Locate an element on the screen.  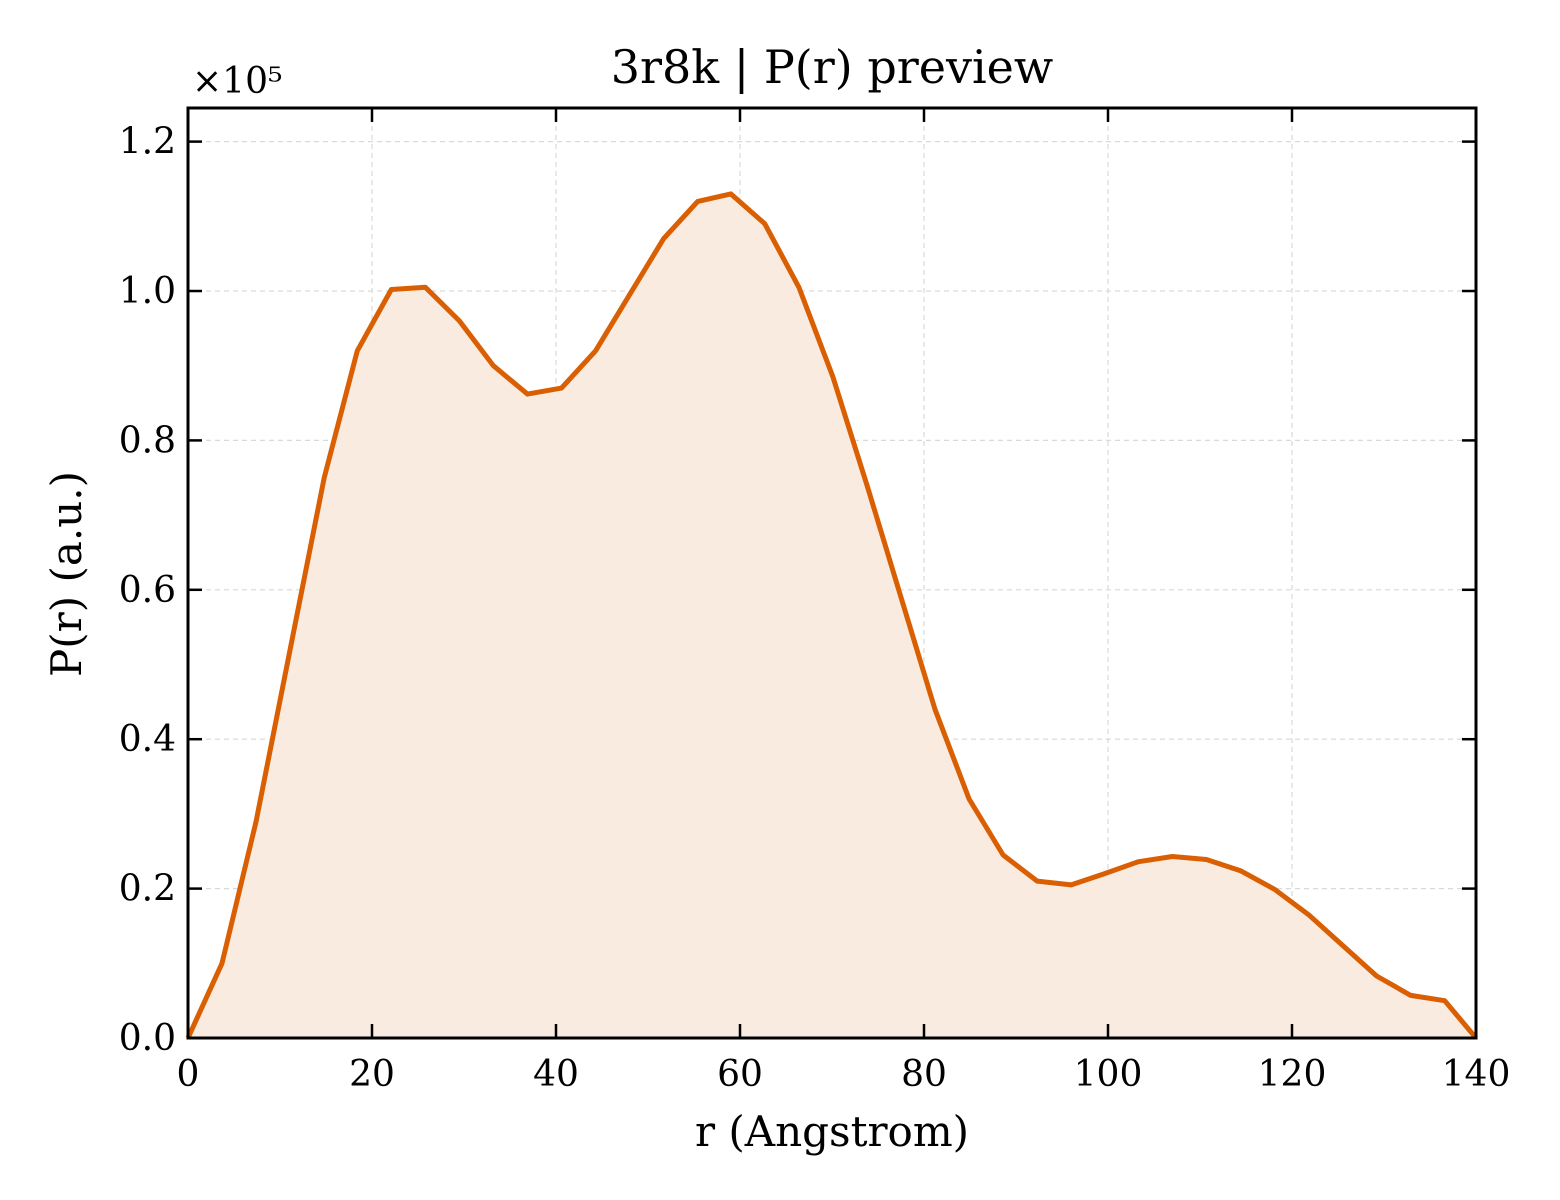
y-tick-label: 0.8 is located at coordinates (147, 440).